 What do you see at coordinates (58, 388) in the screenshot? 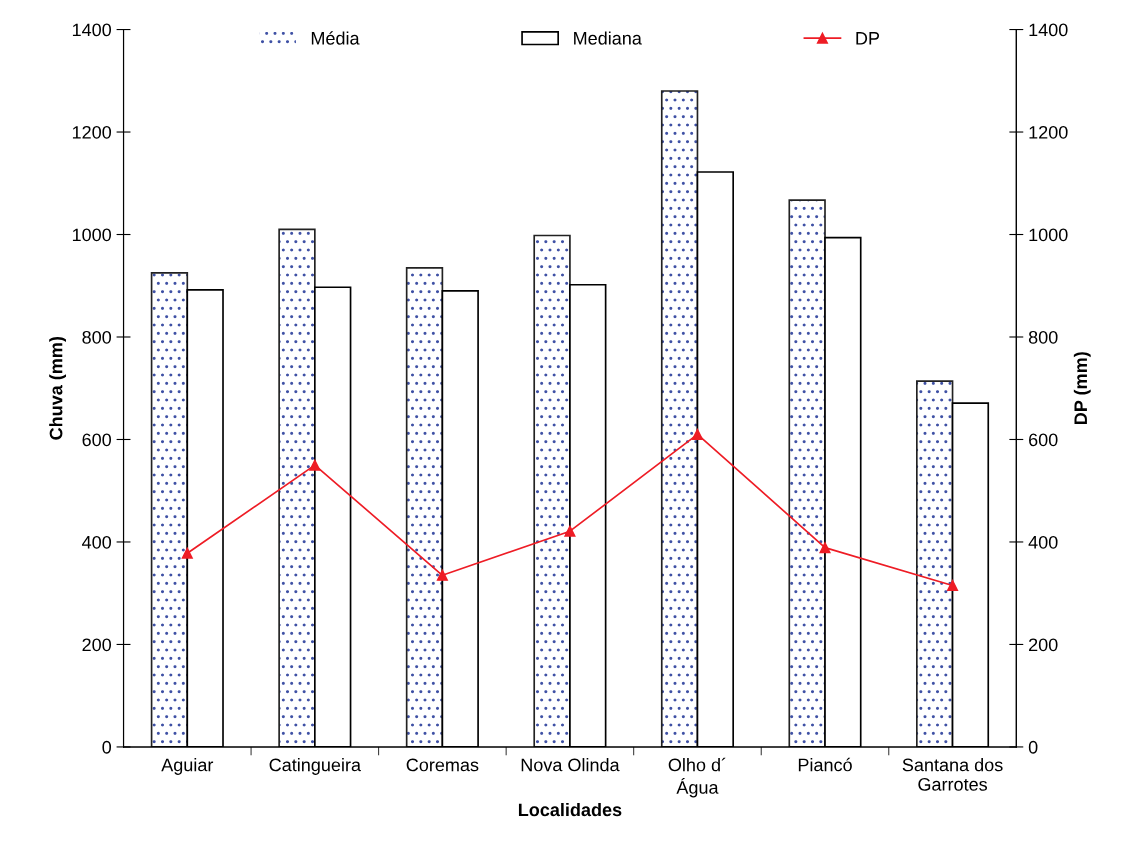
I see `y-axis-title: Chuva (mm)` at bounding box center [58, 388].